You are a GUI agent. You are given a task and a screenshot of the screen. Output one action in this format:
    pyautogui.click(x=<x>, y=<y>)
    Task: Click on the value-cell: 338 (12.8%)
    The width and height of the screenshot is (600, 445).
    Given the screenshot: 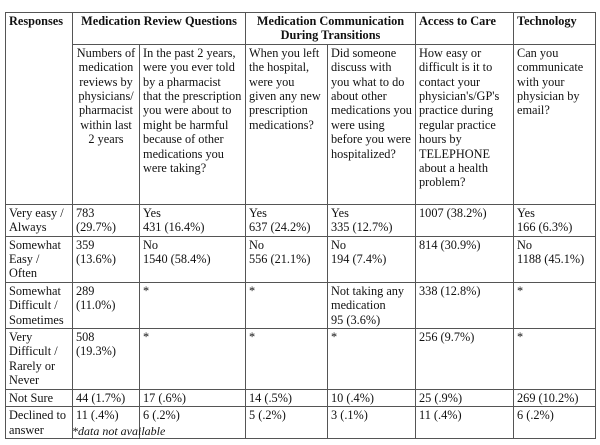 What is the action you would take?
    pyautogui.click(x=465, y=305)
    